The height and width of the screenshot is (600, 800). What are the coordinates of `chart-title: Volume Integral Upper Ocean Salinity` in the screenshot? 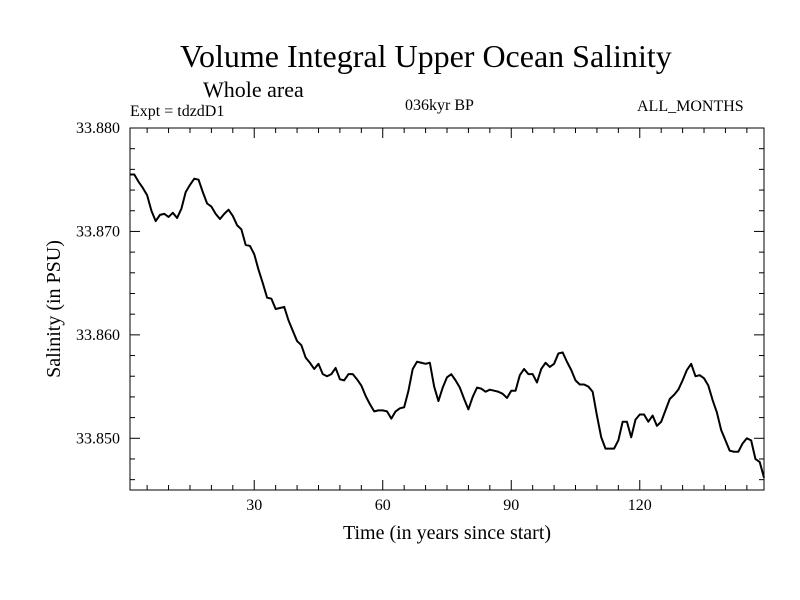 It's located at (426, 56).